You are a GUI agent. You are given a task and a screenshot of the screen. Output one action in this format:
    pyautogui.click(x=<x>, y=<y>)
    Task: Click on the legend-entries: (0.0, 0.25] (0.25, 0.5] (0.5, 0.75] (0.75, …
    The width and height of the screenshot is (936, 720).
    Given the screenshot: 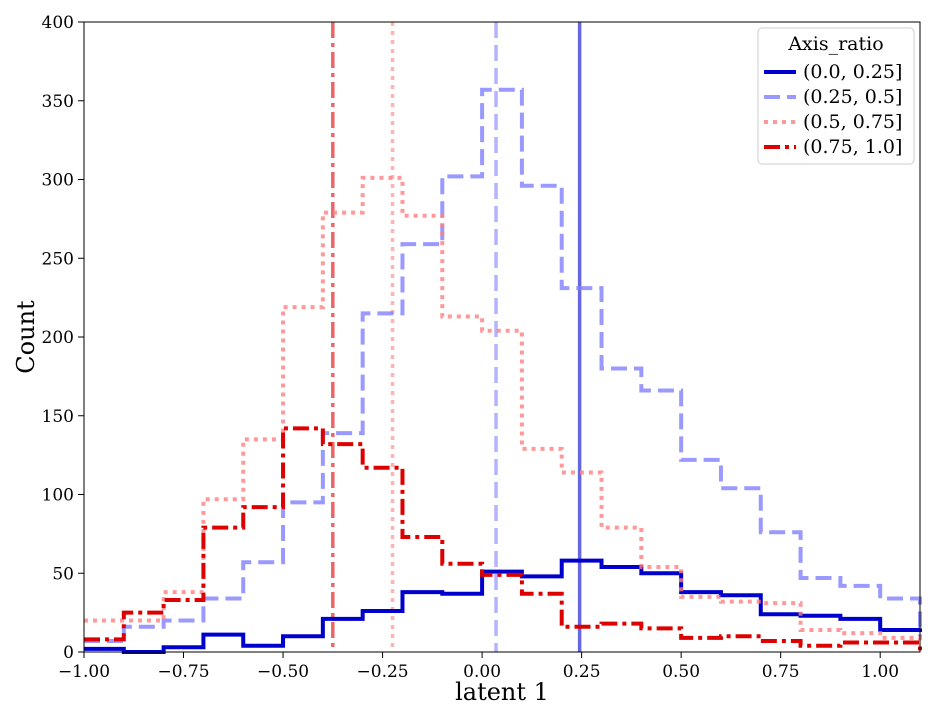 What is the action you would take?
    pyautogui.click(x=833, y=109)
    